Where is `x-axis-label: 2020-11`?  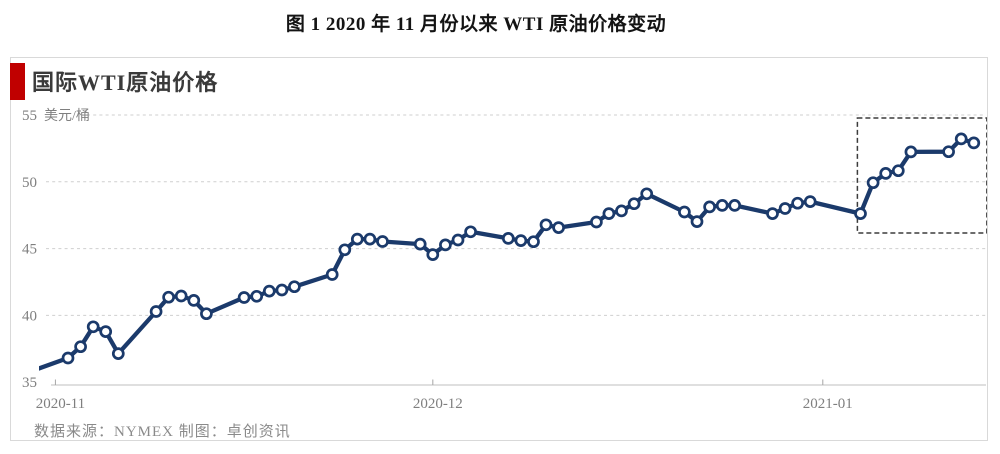
x-axis-label: 2020-11 is located at coordinates (60, 404).